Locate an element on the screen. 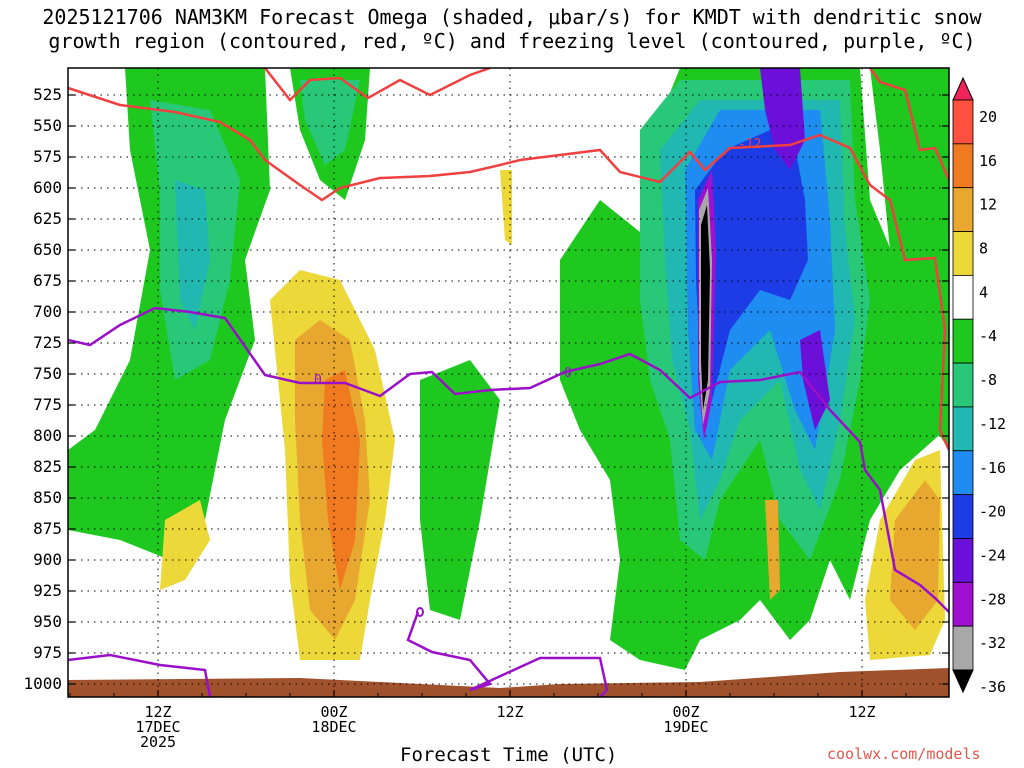  colorbar-label: -28 is located at coordinates (992, 599).